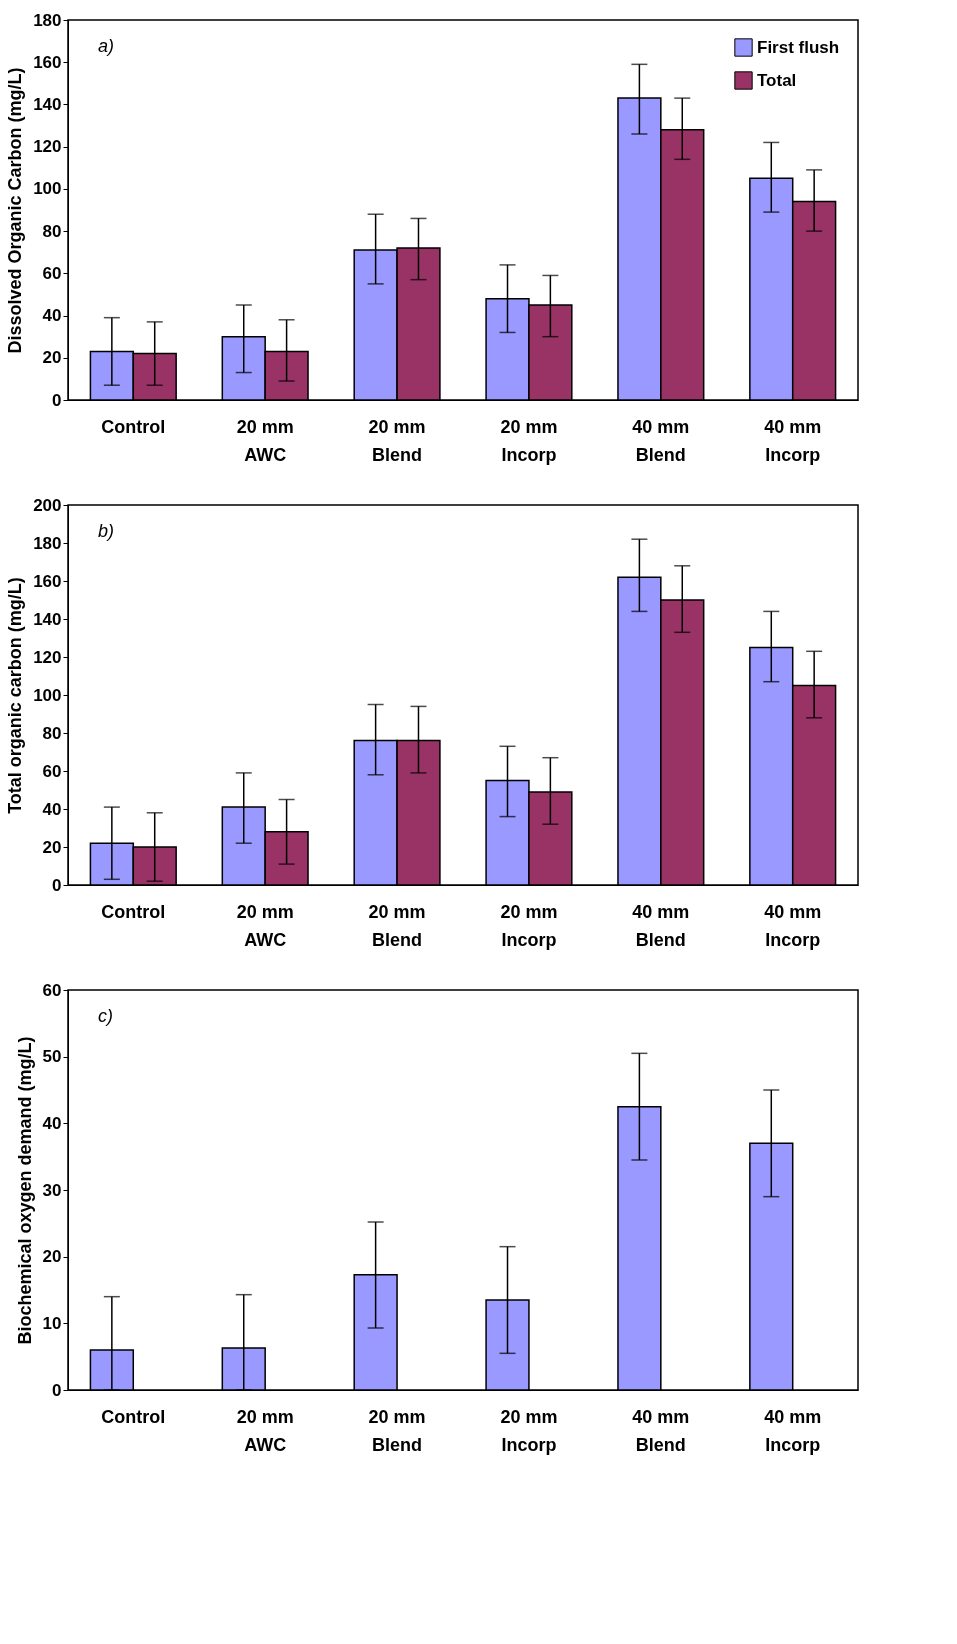 Image resolution: width=957 pixels, height=1644 pixels. What do you see at coordinates (52, 1057) in the screenshot?
I see `y-tick-label: 50` at bounding box center [52, 1057].